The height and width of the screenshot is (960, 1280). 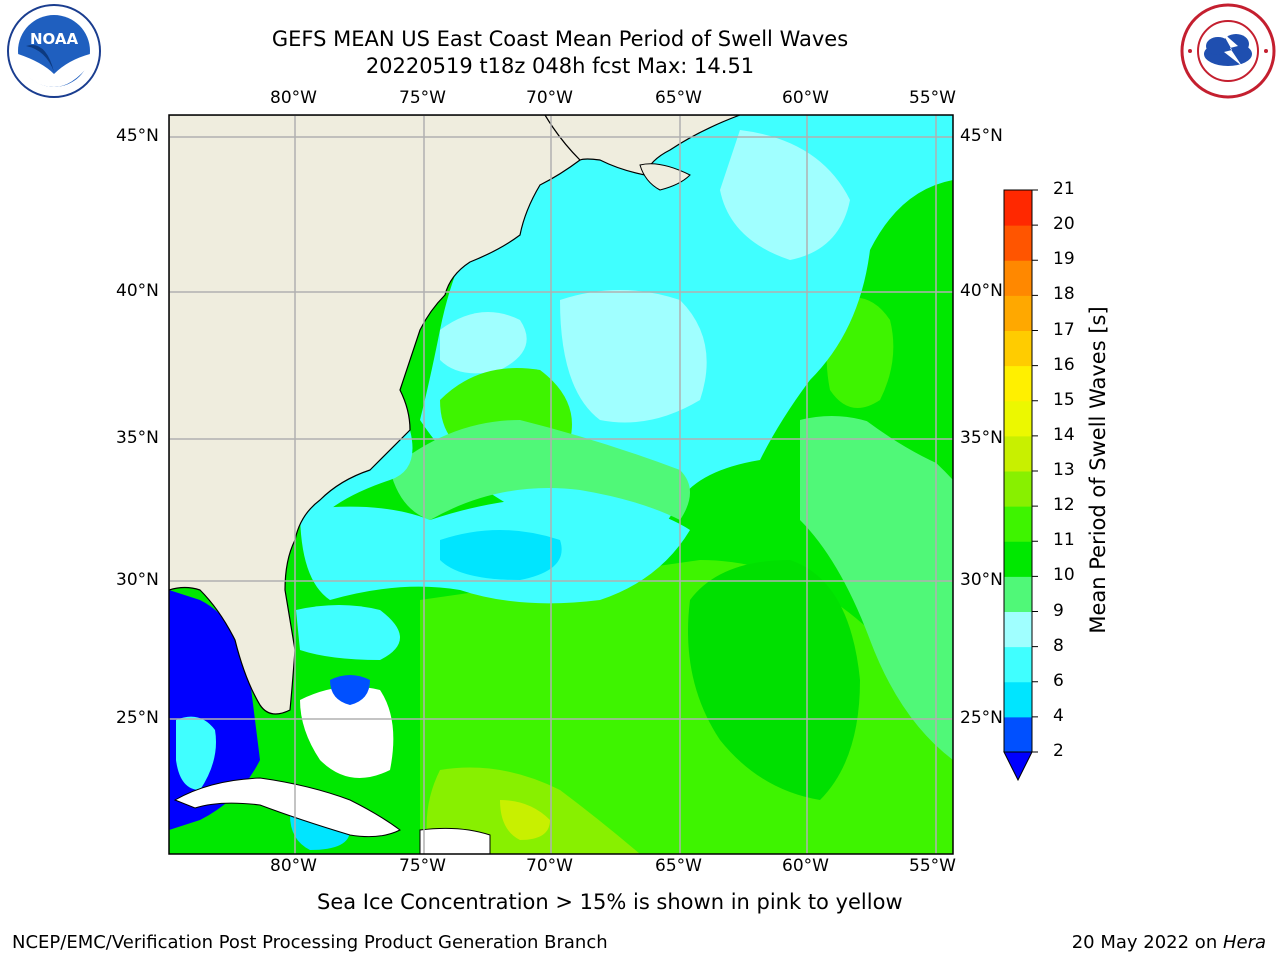 I want to click on lon-tick-top-3: 70°W, so click(x=549, y=98).